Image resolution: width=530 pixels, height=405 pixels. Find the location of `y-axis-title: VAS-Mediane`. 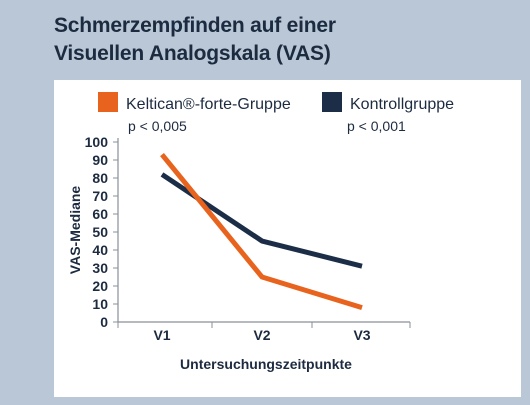

y-axis-title: VAS-Mediane is located at coordinates (75, 230).